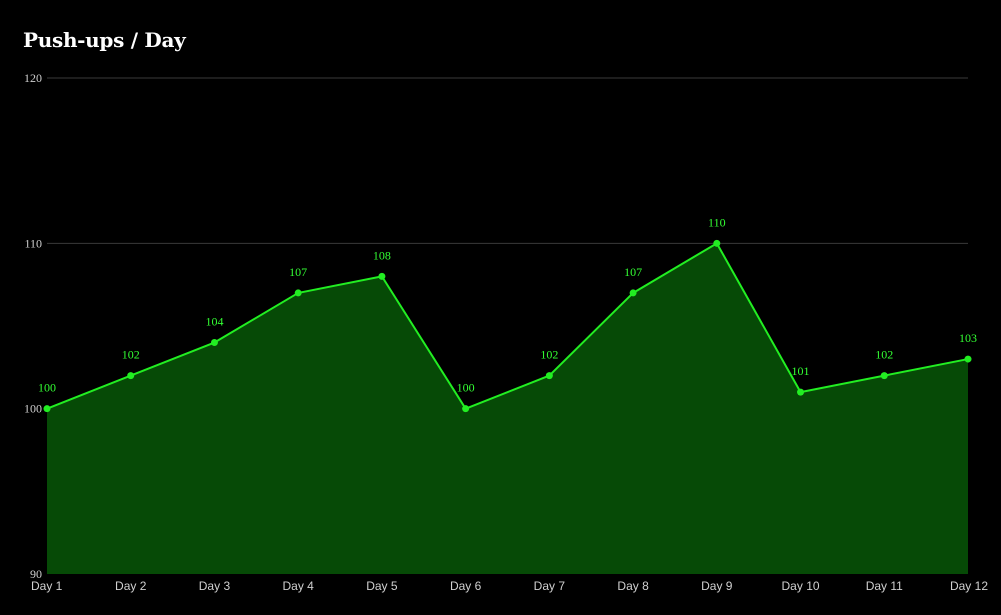 The width and height of the screenshot is (1001, 615). Describe the element at coordinates (33, 78) in the screenshot. I see `y-tick-label: 120` at that location.